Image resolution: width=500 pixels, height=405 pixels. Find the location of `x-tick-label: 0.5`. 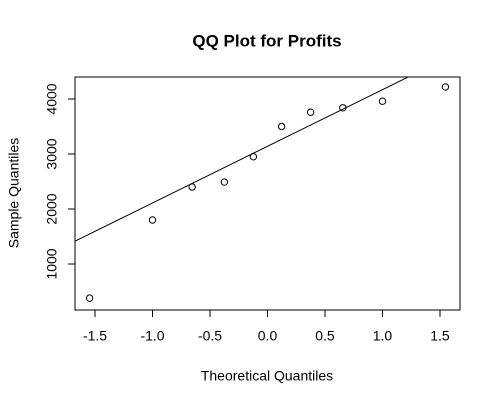

x-tick-label: 0.5 is located at coordinates (325, 336).